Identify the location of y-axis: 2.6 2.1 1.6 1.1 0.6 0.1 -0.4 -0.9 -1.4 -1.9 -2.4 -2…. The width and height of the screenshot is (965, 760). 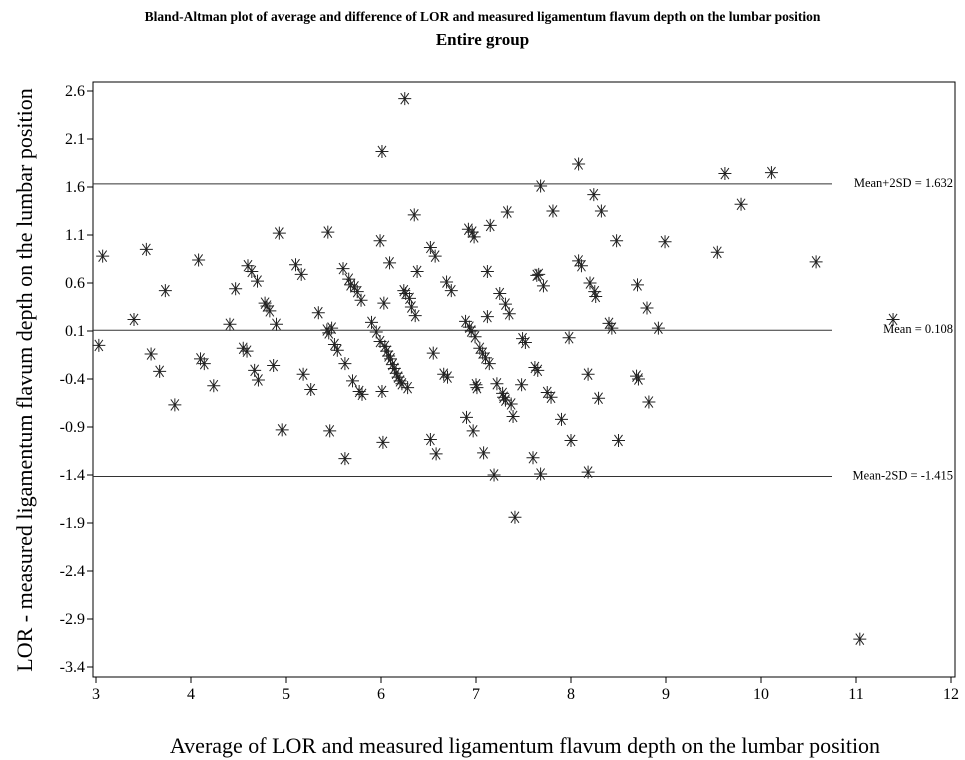
(76, 379).